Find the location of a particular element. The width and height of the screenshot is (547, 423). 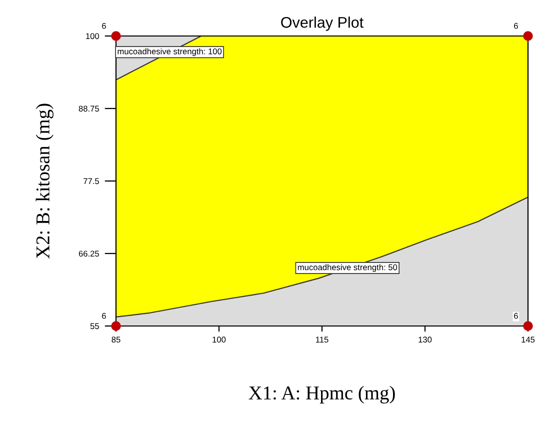

annotation: mucoadhesive strength: 100 is located at coordinates (170, 52).